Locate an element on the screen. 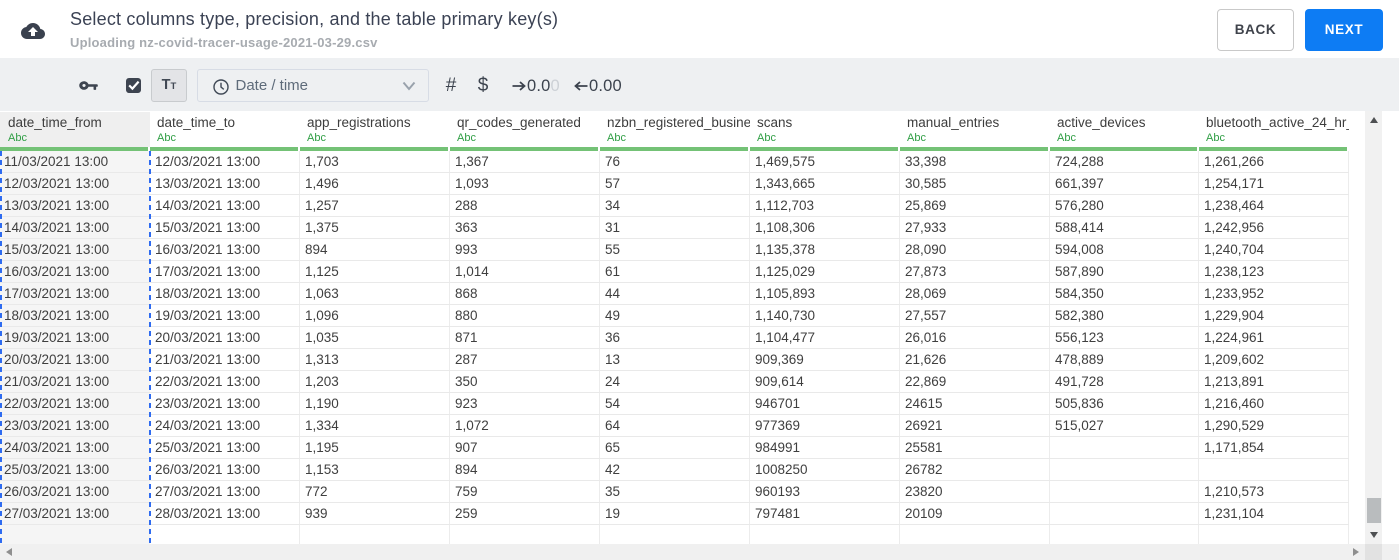 The height and width of the screenshot is (560, 1399). table-cell: 1,209,602 is located at coordinates (1234, 359).